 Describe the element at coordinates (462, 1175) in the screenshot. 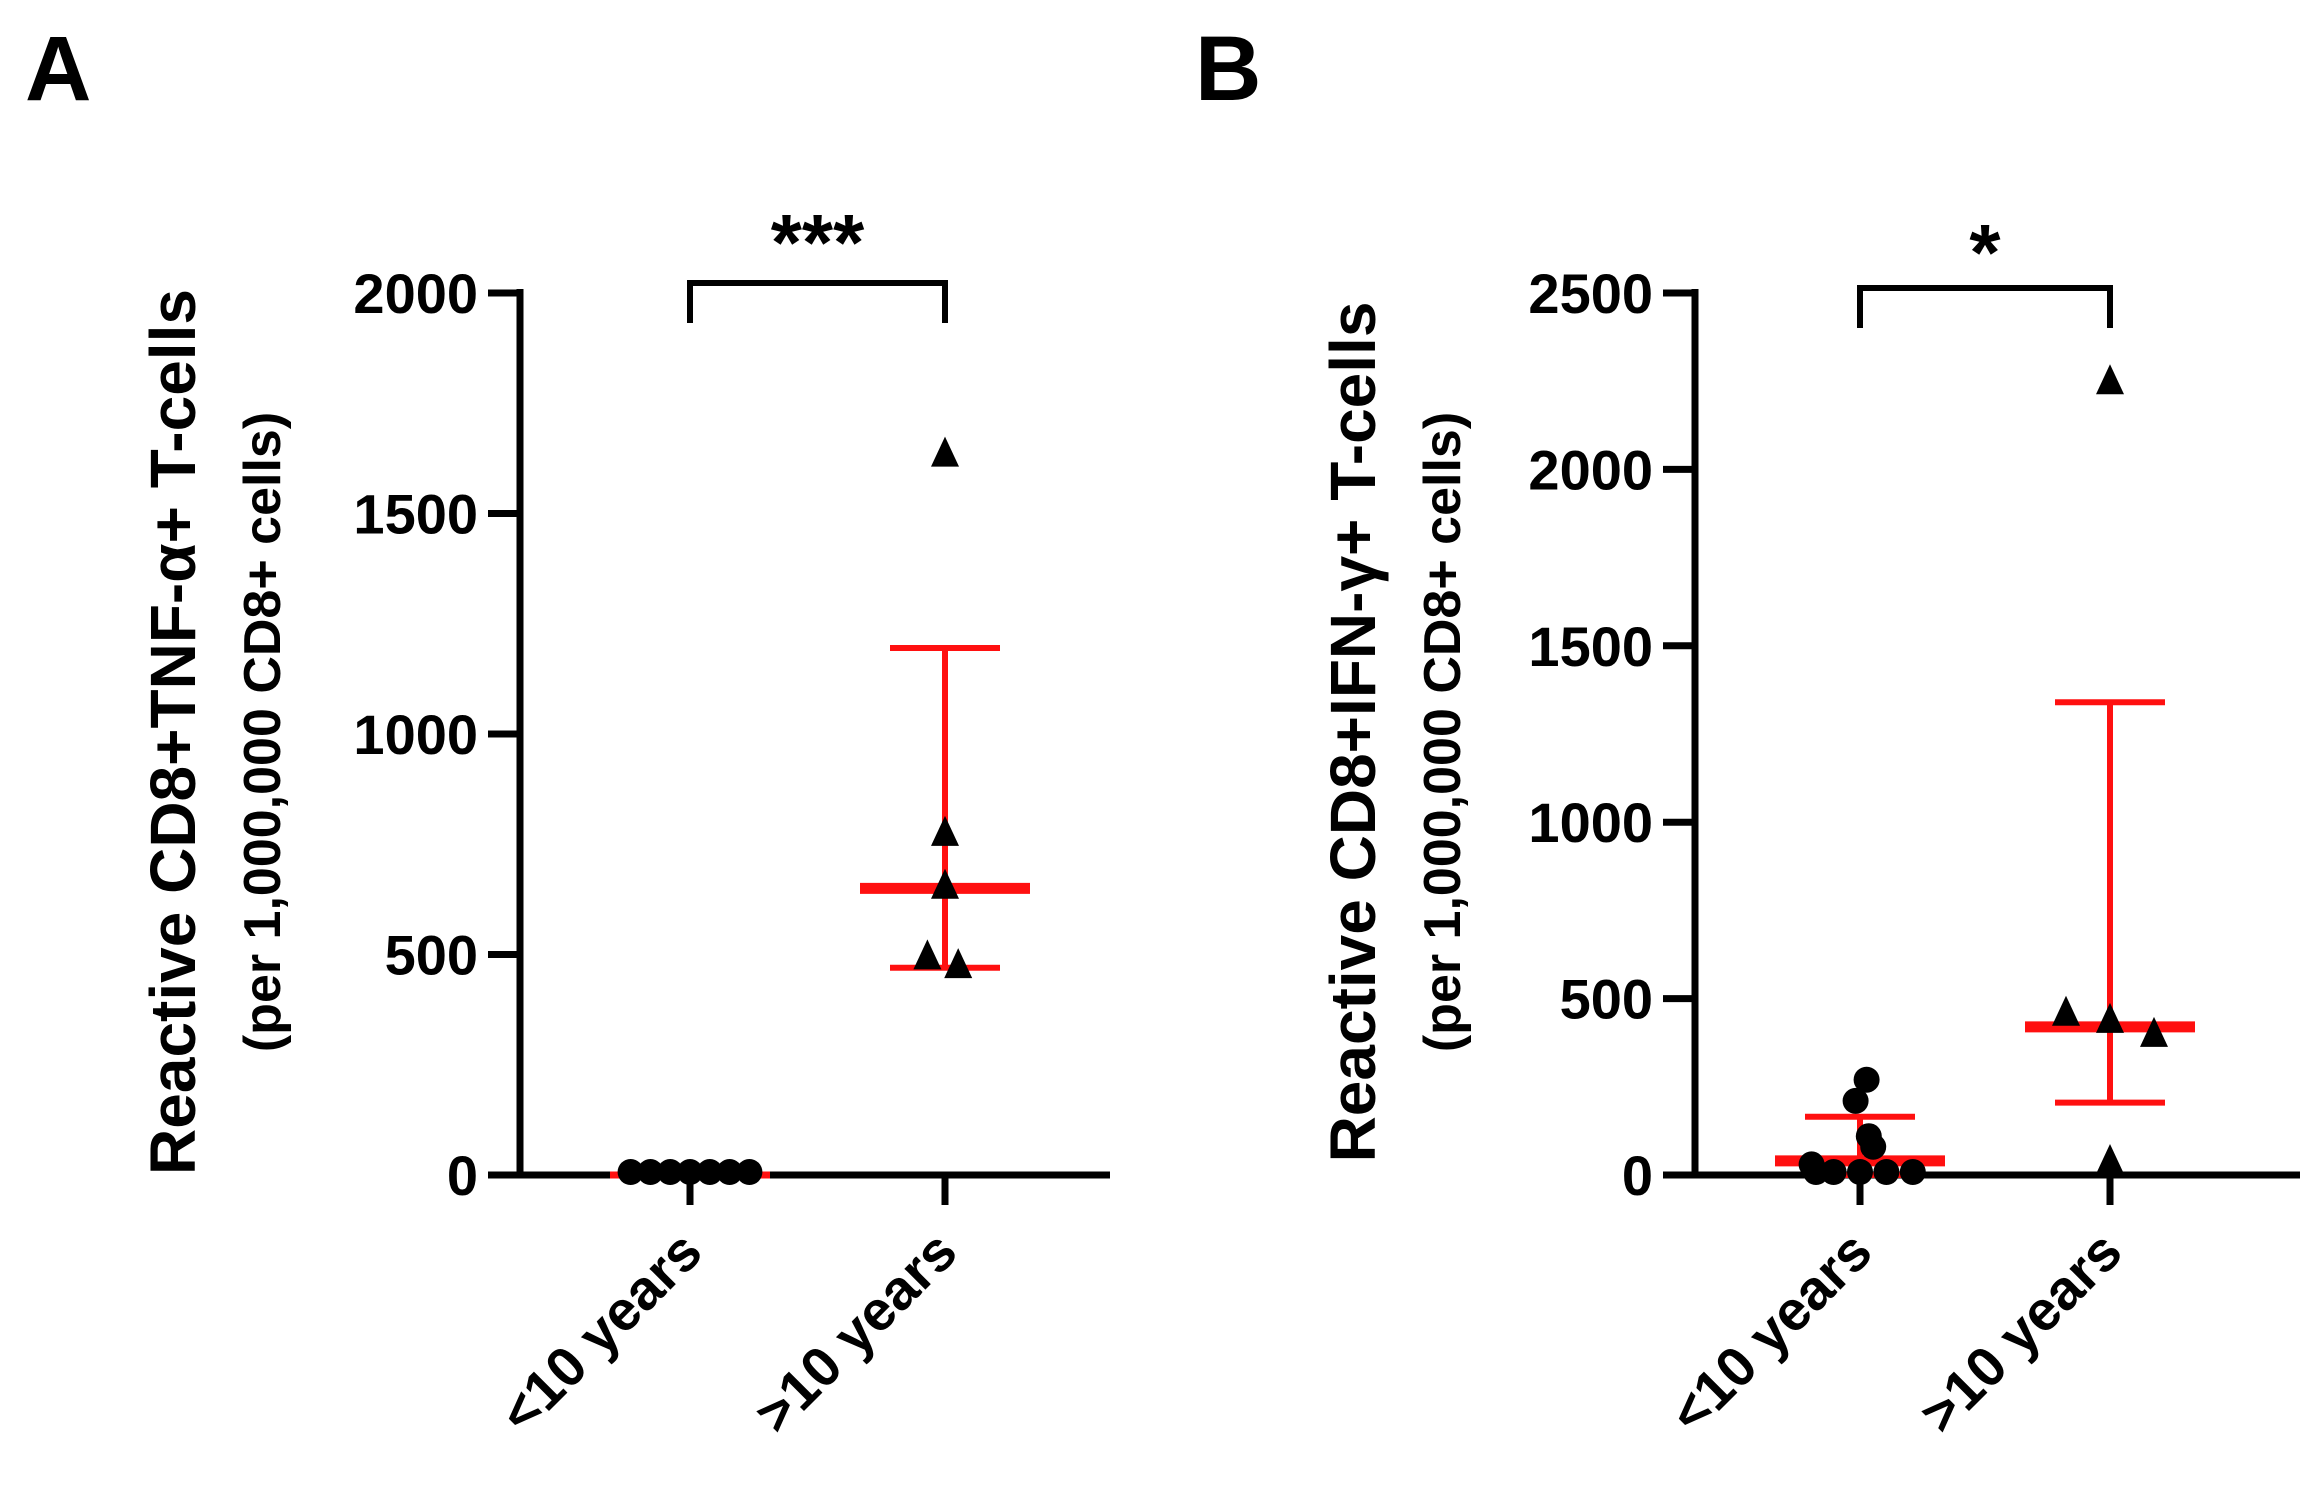

I see `panel-a-y-tick-label: 0` at that location.